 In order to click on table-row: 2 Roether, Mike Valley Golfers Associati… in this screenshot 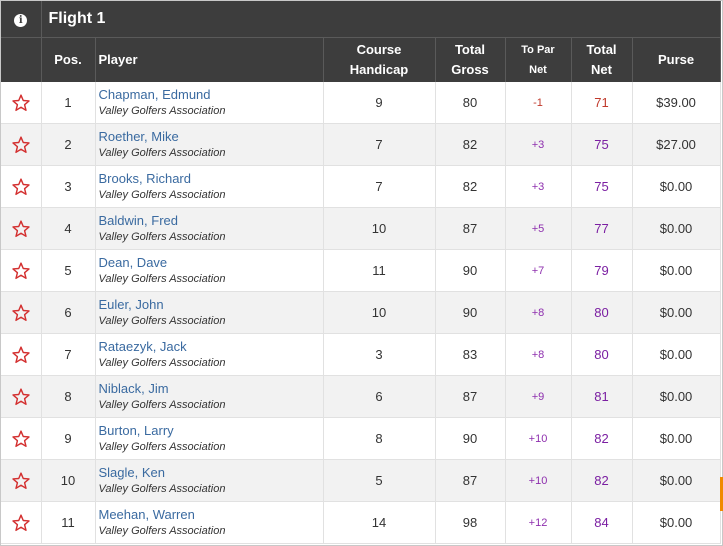, I will do `click(361, 144)`.